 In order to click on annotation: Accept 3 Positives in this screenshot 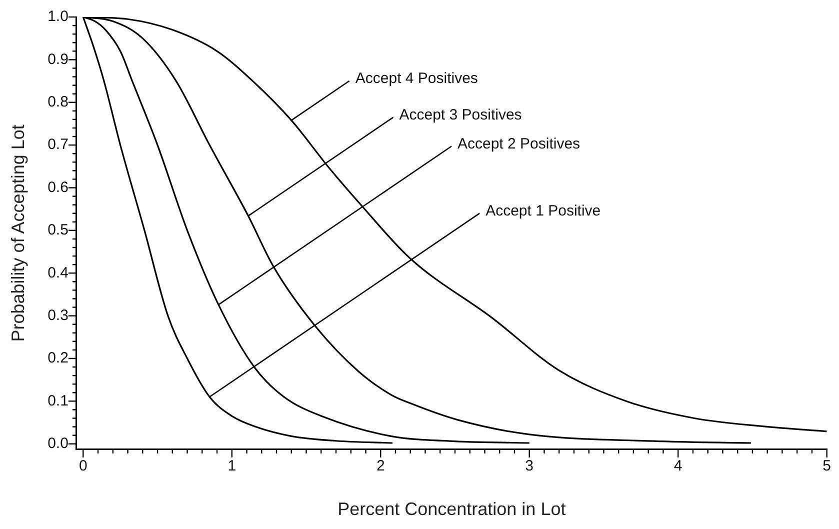, I will do `click(460, 115)`.